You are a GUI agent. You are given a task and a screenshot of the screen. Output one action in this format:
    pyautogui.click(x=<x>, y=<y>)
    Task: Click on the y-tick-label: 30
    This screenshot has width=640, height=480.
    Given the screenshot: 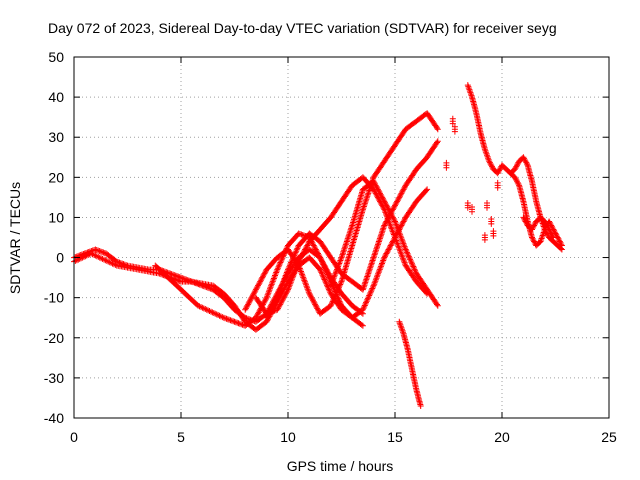 What is the action you would take?
    pyautogui.click(x=56, y=137)
    